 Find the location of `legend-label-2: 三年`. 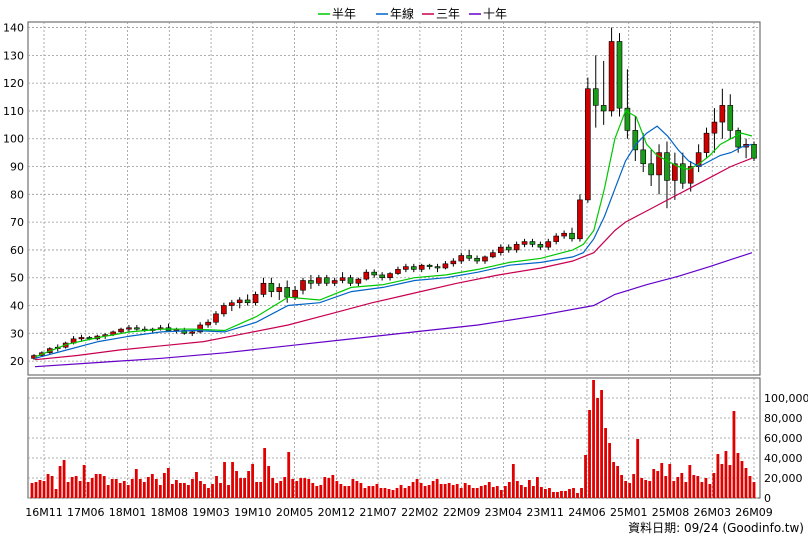

legend-label-2: 三年 is located at coordinates (448, 14).